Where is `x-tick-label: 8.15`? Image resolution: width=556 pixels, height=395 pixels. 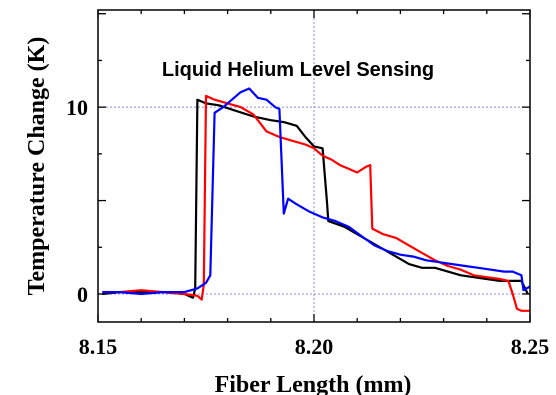
x-tick-label: 8.15 is located at coordinates (98, 346).